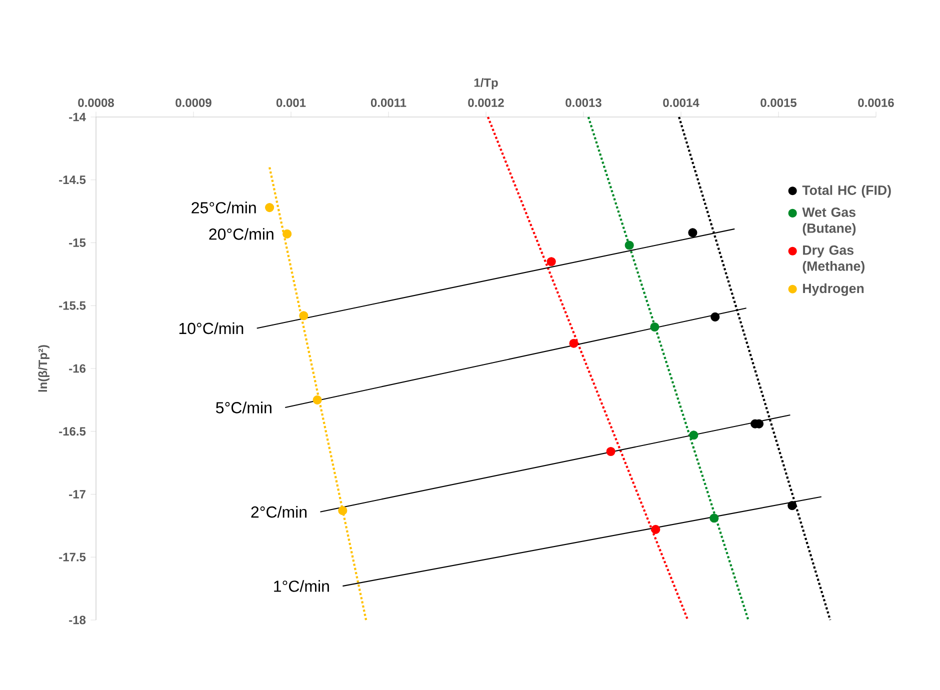 The height and width of the screenshot is (690, 940). Describe the element at coordinates (44, 368) in the screenshot. I see `y-axis-title: ln(β/Tp²)` at that location.